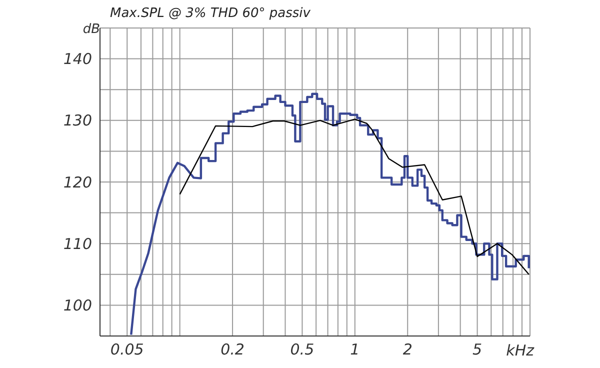 Image resolution: width=600 pixels, height=368 pixels. What do you see at coordinates (77, 305) in the screenshot?
I see `y-tick-label: 100` at bounding box center [77, 305].